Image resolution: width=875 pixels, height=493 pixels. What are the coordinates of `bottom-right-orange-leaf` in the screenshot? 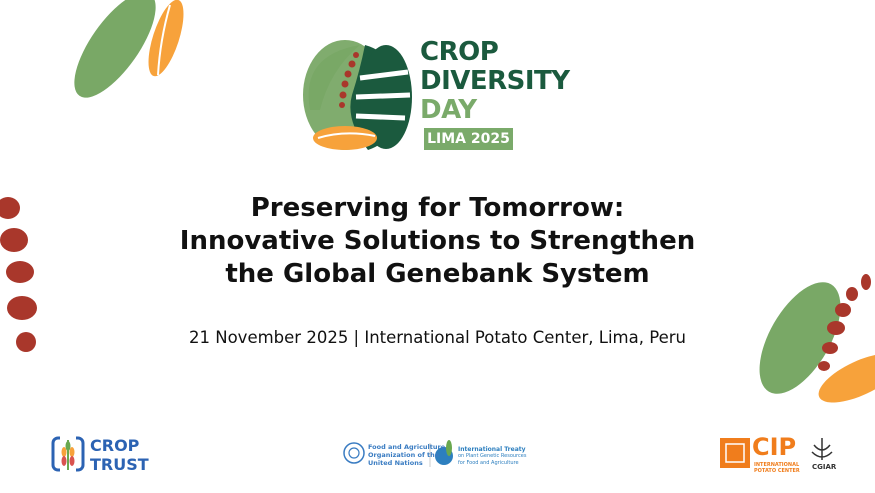 It's located at (846, 378).